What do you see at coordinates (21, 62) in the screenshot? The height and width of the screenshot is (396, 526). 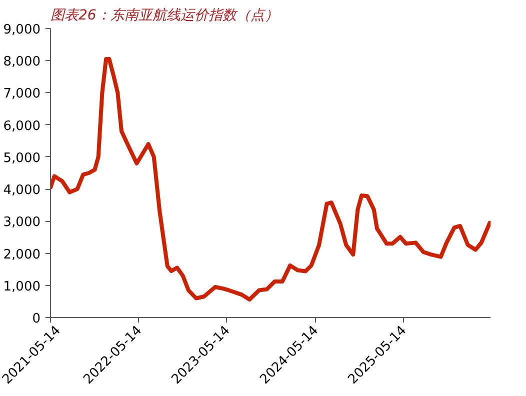 I see `y-tick-label: 8,000` at bounding box center [21, 62].